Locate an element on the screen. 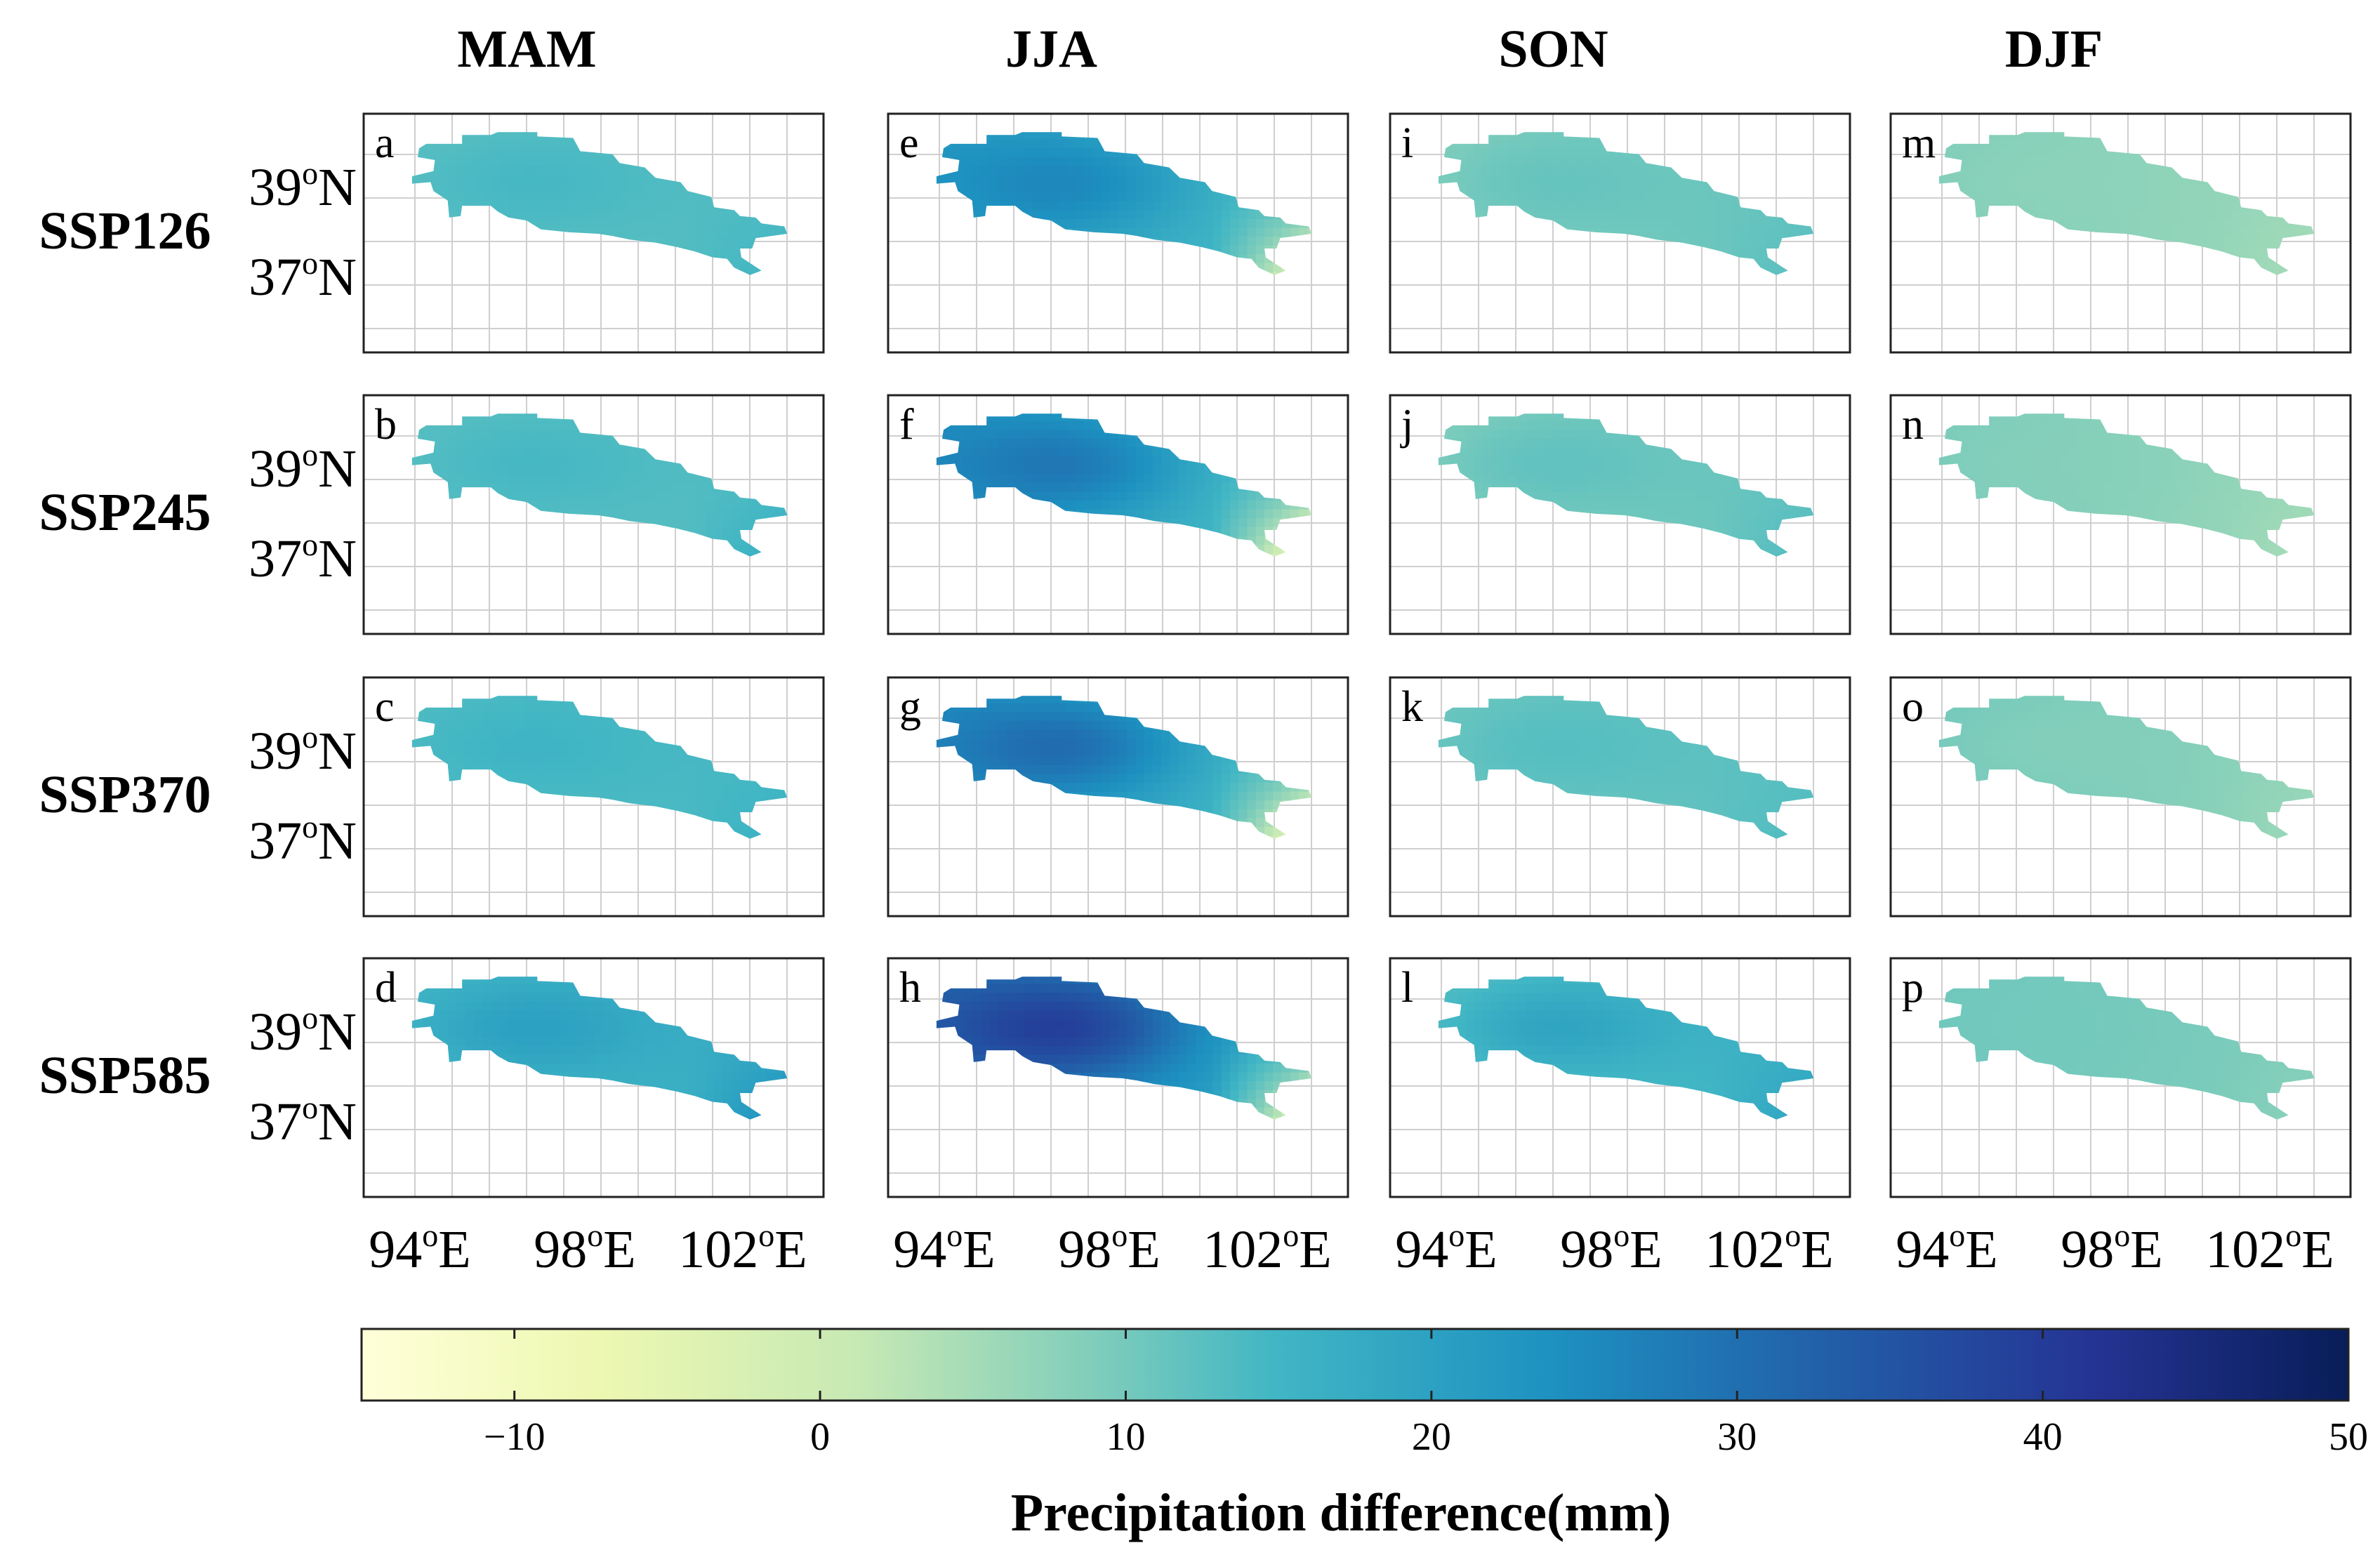 The height and width of the screenshot is (1562, 2380). season-title: JJA is located at coordinates (1051, 49).